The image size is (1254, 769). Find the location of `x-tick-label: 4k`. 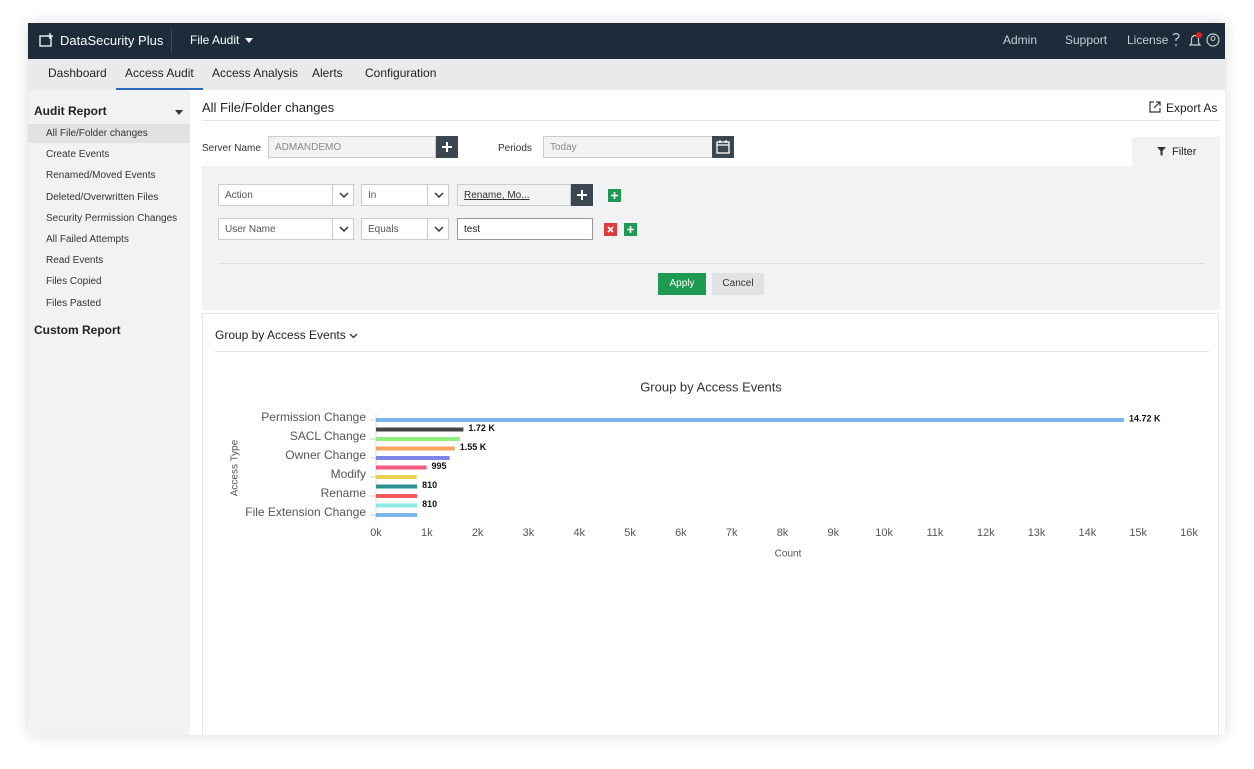

x-tick-label: 4k is located at coordinates (579, 533).